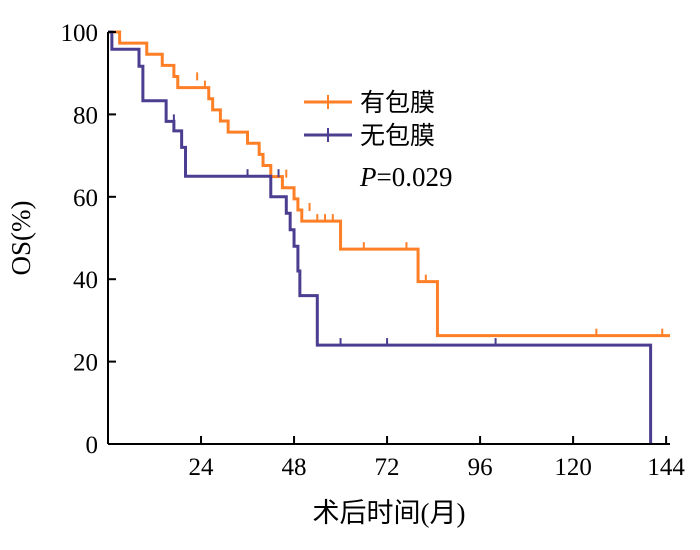  Describe the element at coordinates (85, 363) in the screenshot. I see `y-tick-label-1: 20` at that location.